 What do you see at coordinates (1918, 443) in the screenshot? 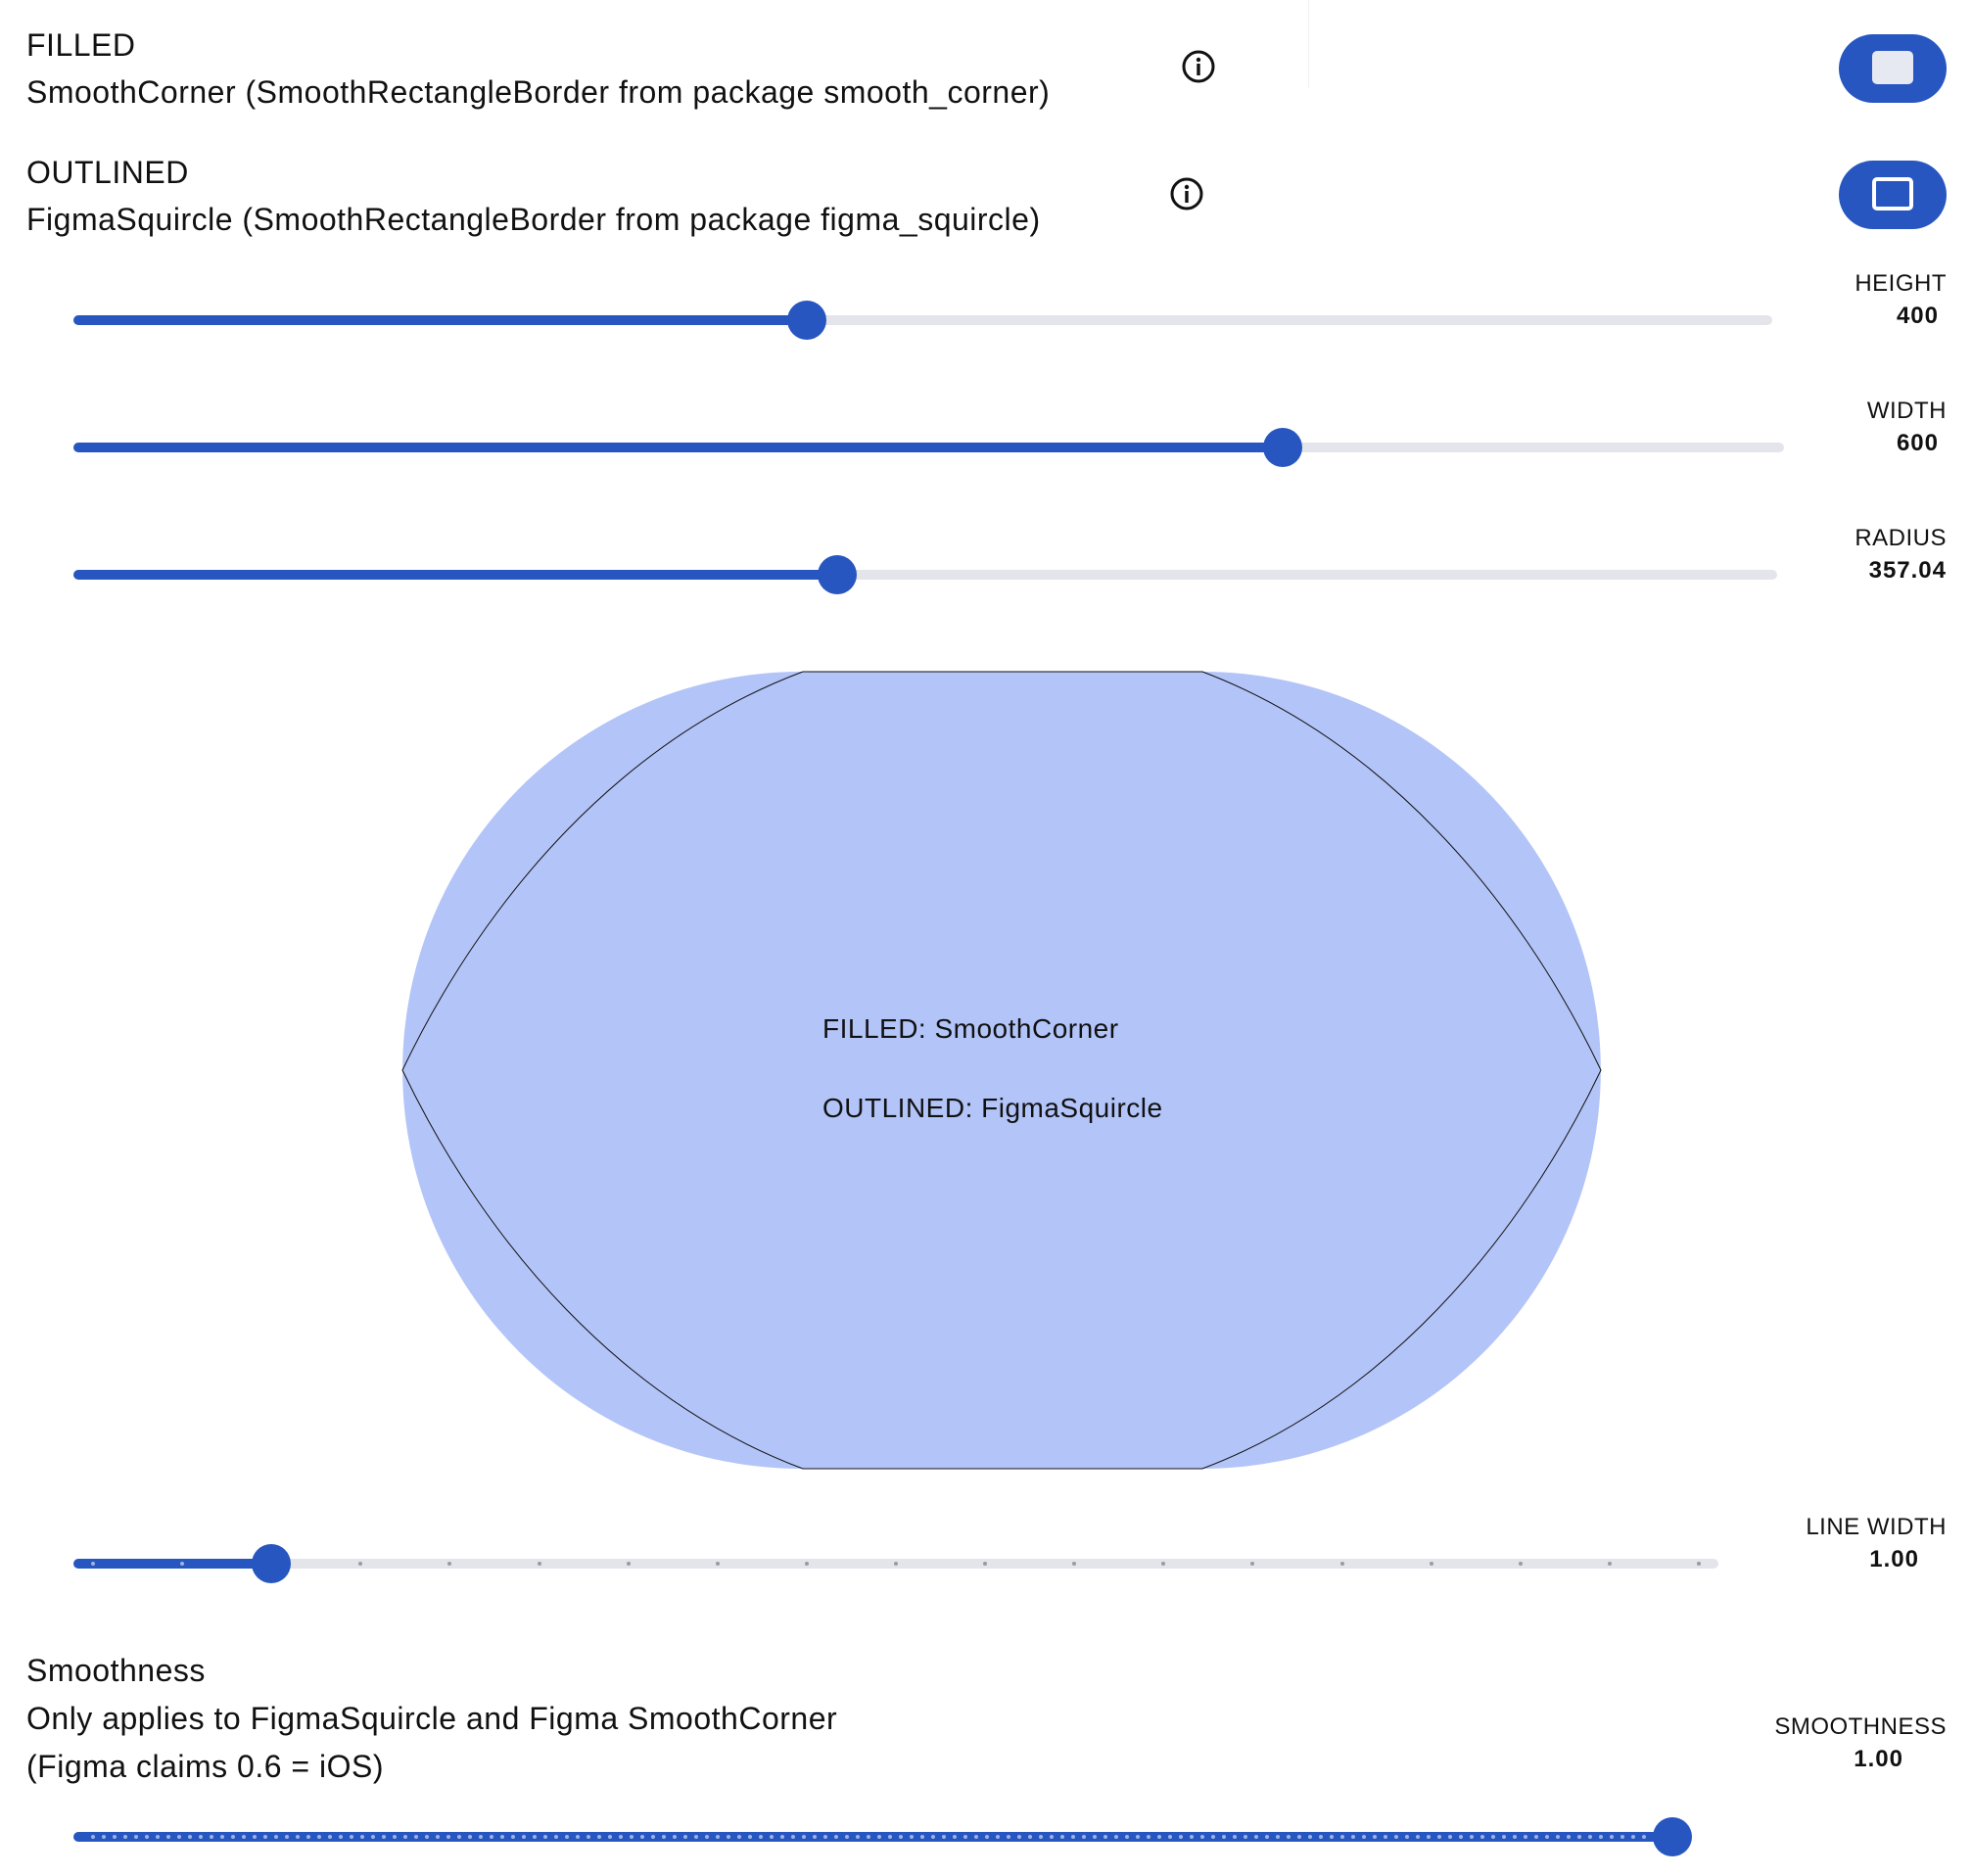
I see `width-value: 600` at bounding box center [1918, 443].